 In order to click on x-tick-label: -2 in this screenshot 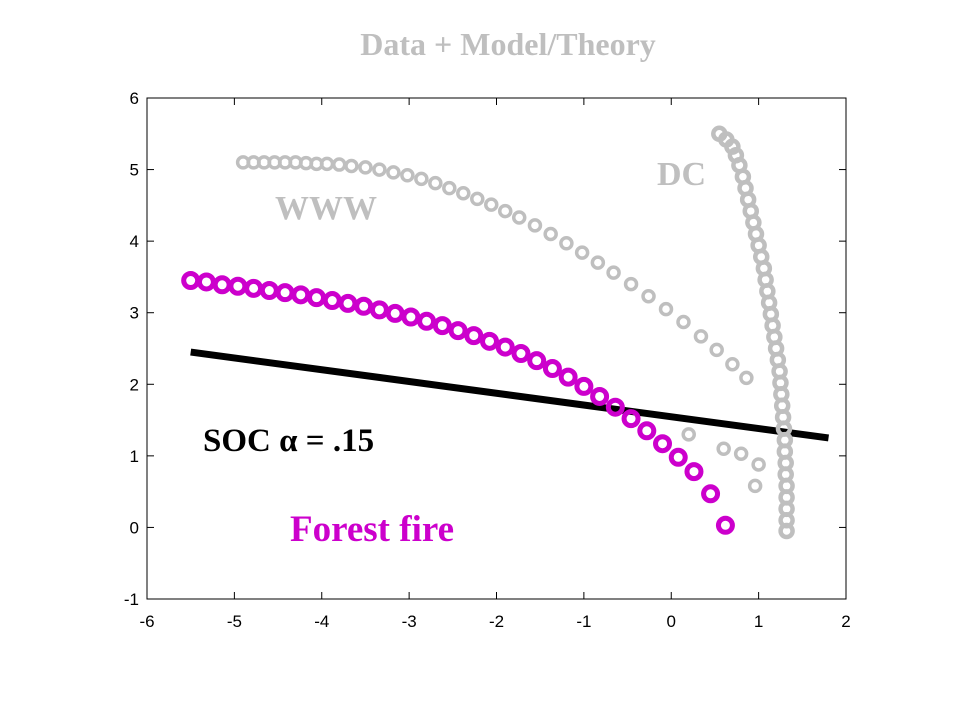, I will do `click(496, 621)`.